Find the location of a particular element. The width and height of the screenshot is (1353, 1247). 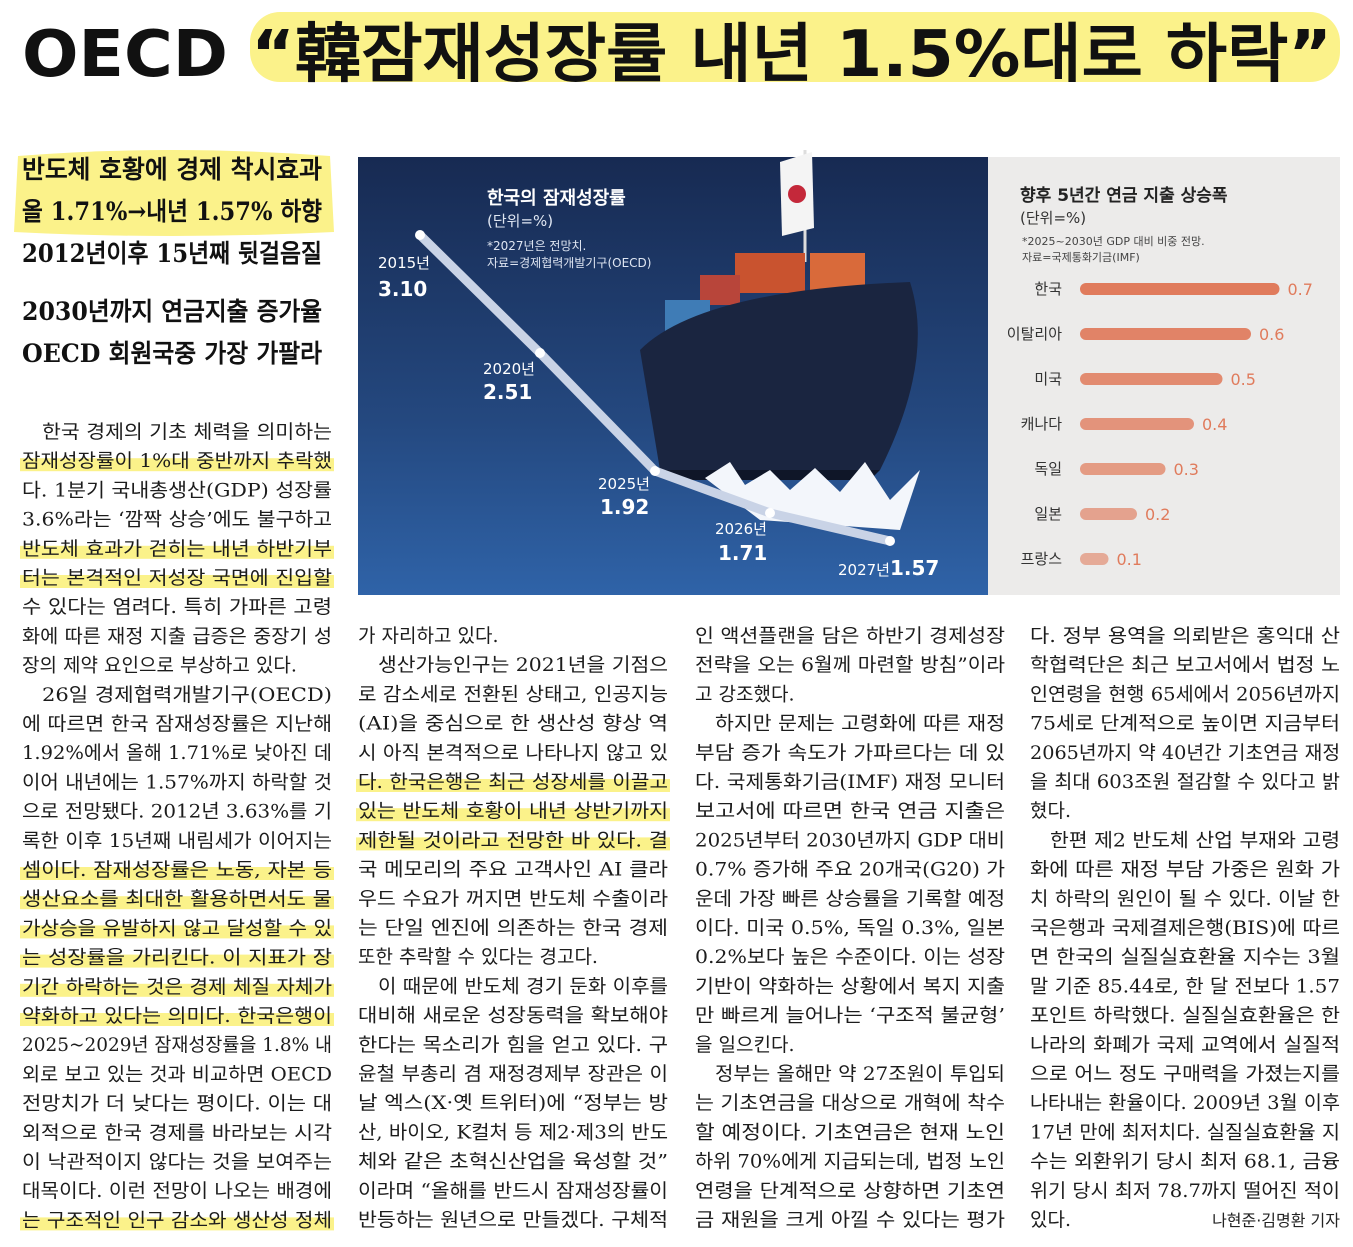

flag-emblem is located at coordinates (797, 194).